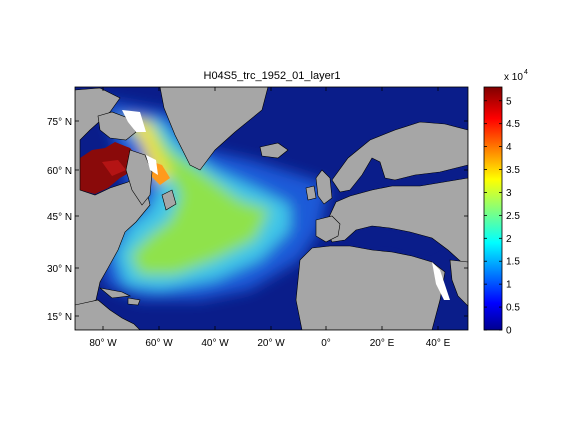 Image resolution: width=576 pixels, height=437 pixels. What do you see at coordinates (59, 317) in the screenshot?
I see `y-tick-label: 15° N` at bounding box center [59, 317].